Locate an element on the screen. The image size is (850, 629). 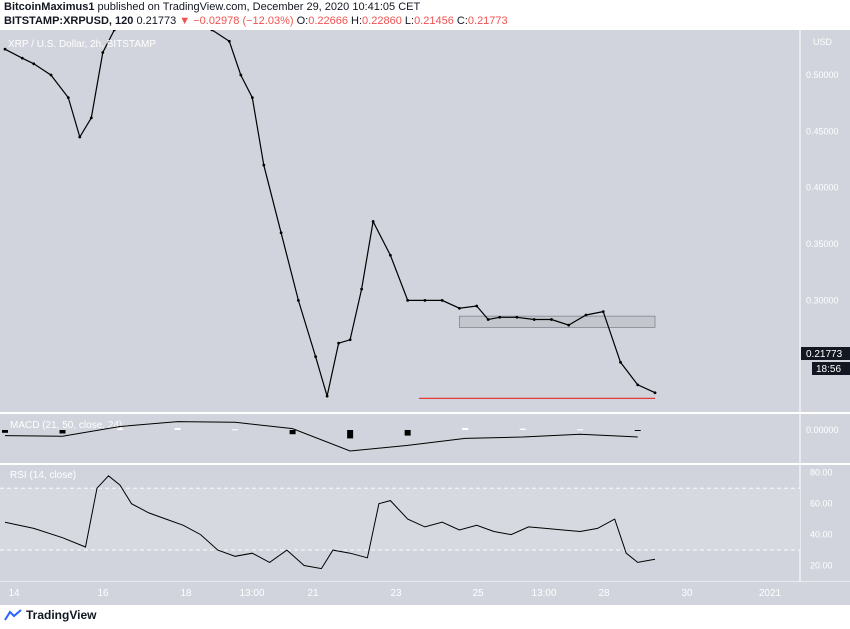
author-name: BitcoinMaximus1 is located at coordinates (49, 7).